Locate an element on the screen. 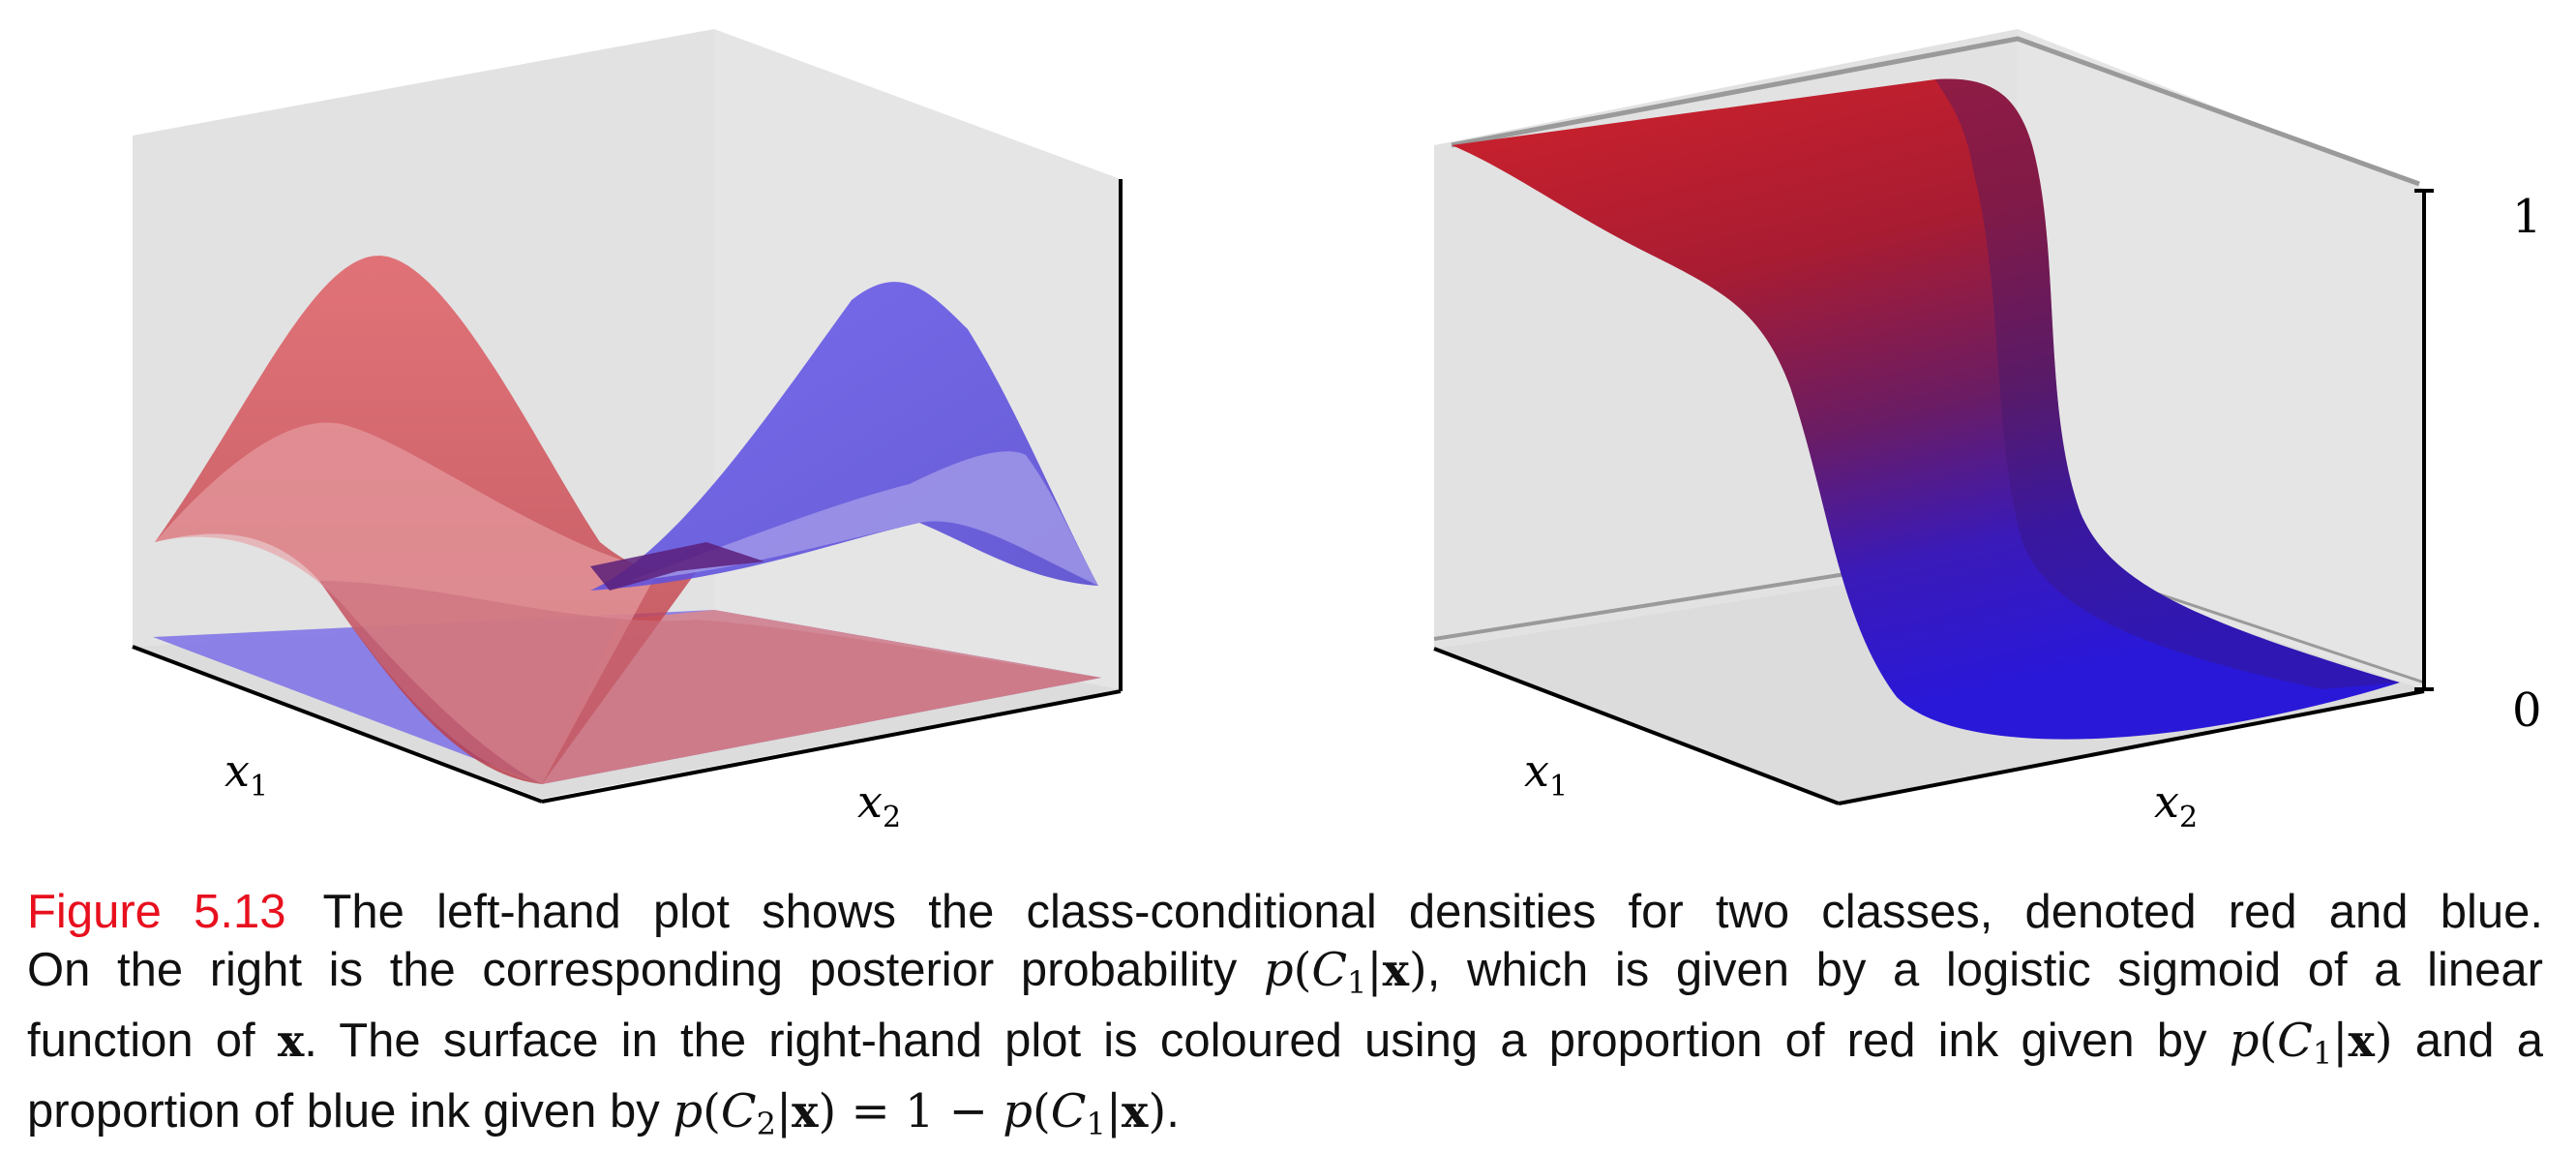 This screenshot has height=1153, width=2576. right-x2-label: x2 is located at coordinates (2176, 804).